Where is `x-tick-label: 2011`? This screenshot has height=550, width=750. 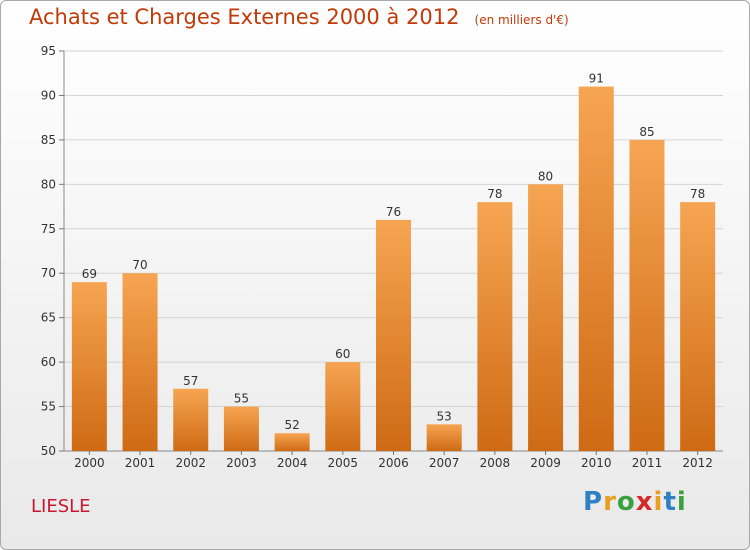 x-tick-label: 2011 is located at coordinates (647, 463).